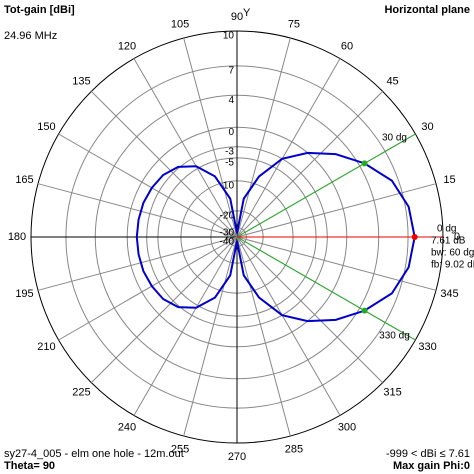 The width and height of the screenshot is (474, 474). I want to click on angle-label: 30, so click(427, 127).